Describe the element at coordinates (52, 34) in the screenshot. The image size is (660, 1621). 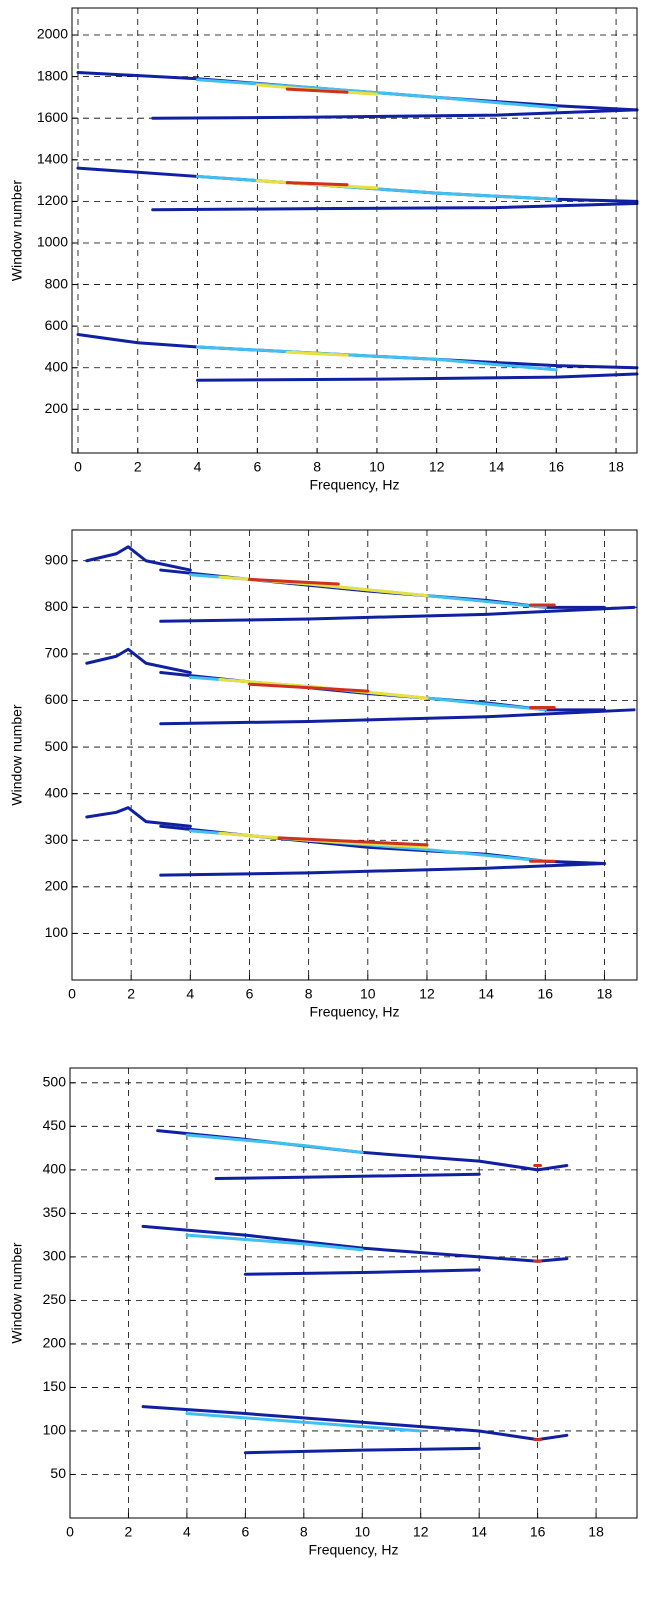
I see `y-tick-label: 2000` at that location.